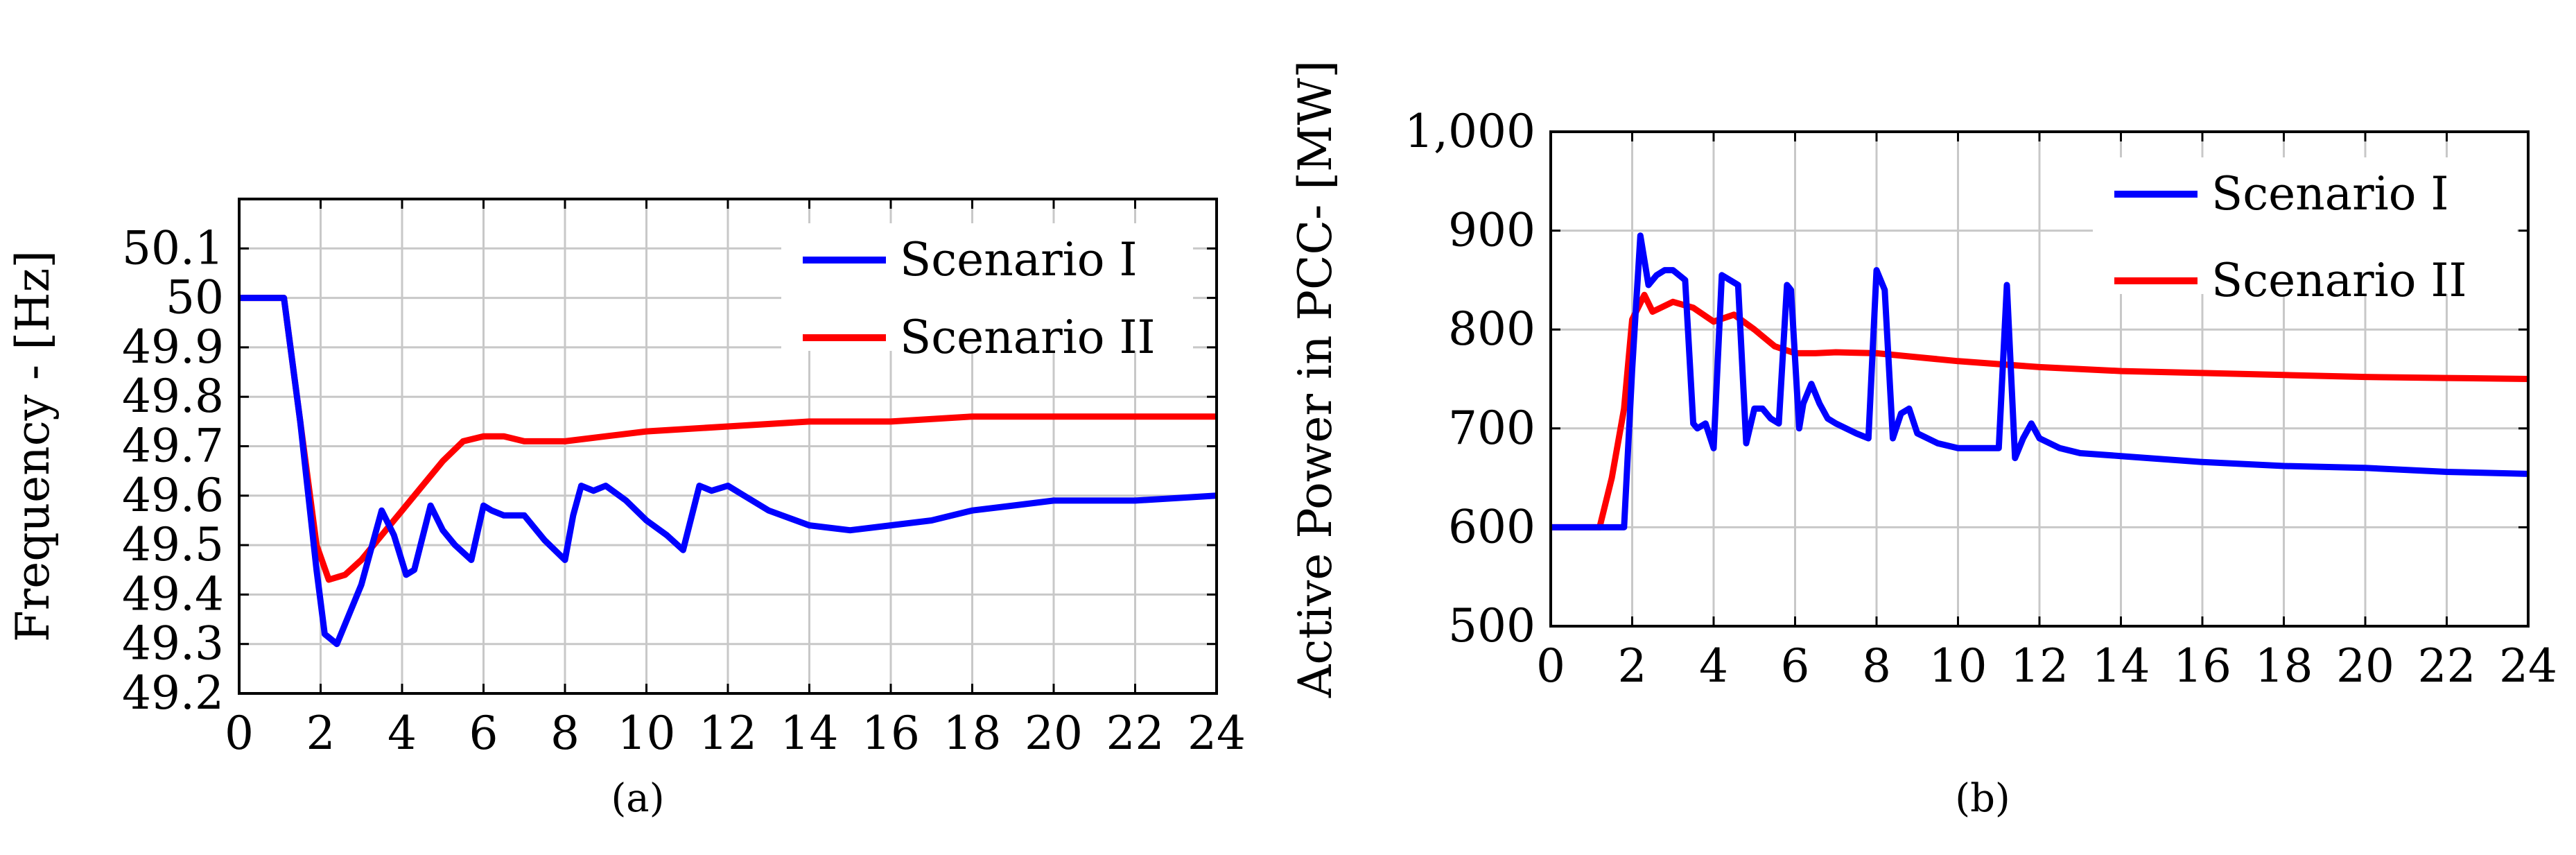  Describe the element at coordinates (173, 397) in the screenshot. I see `y-tick-label: 49.8` at that location.